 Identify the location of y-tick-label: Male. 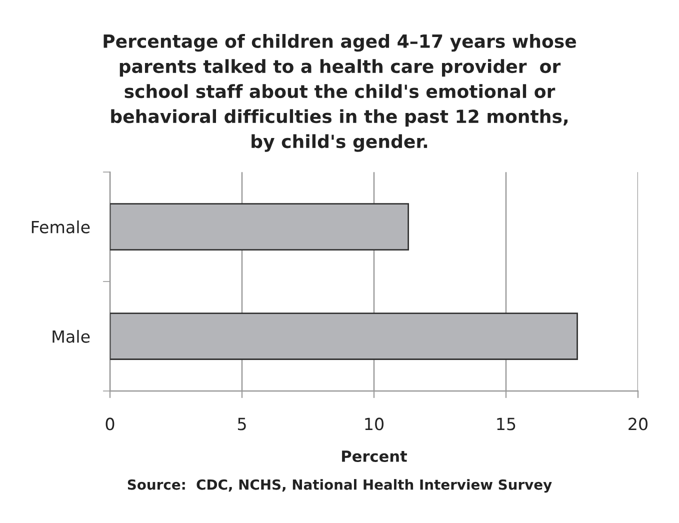
(71, 336).